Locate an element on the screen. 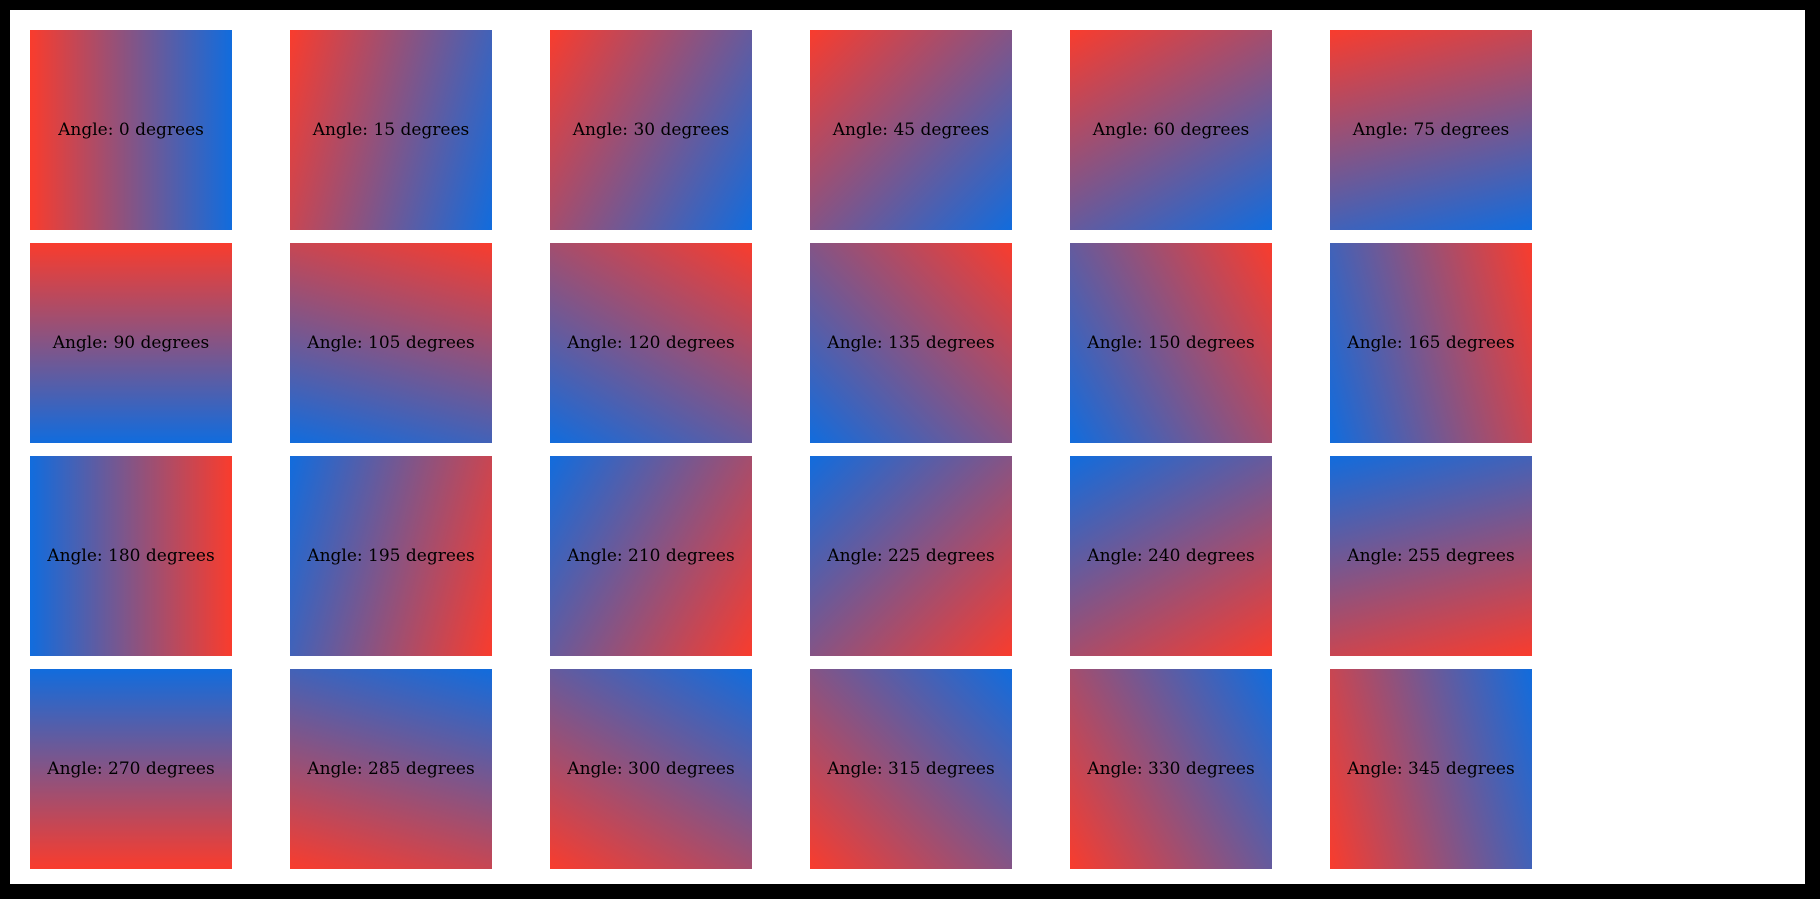 Image resolution: width=1820 pixels, height=899 pixels. gradient-swatch-180: Angle: 180 degrees is located at coordinates (131, 556).